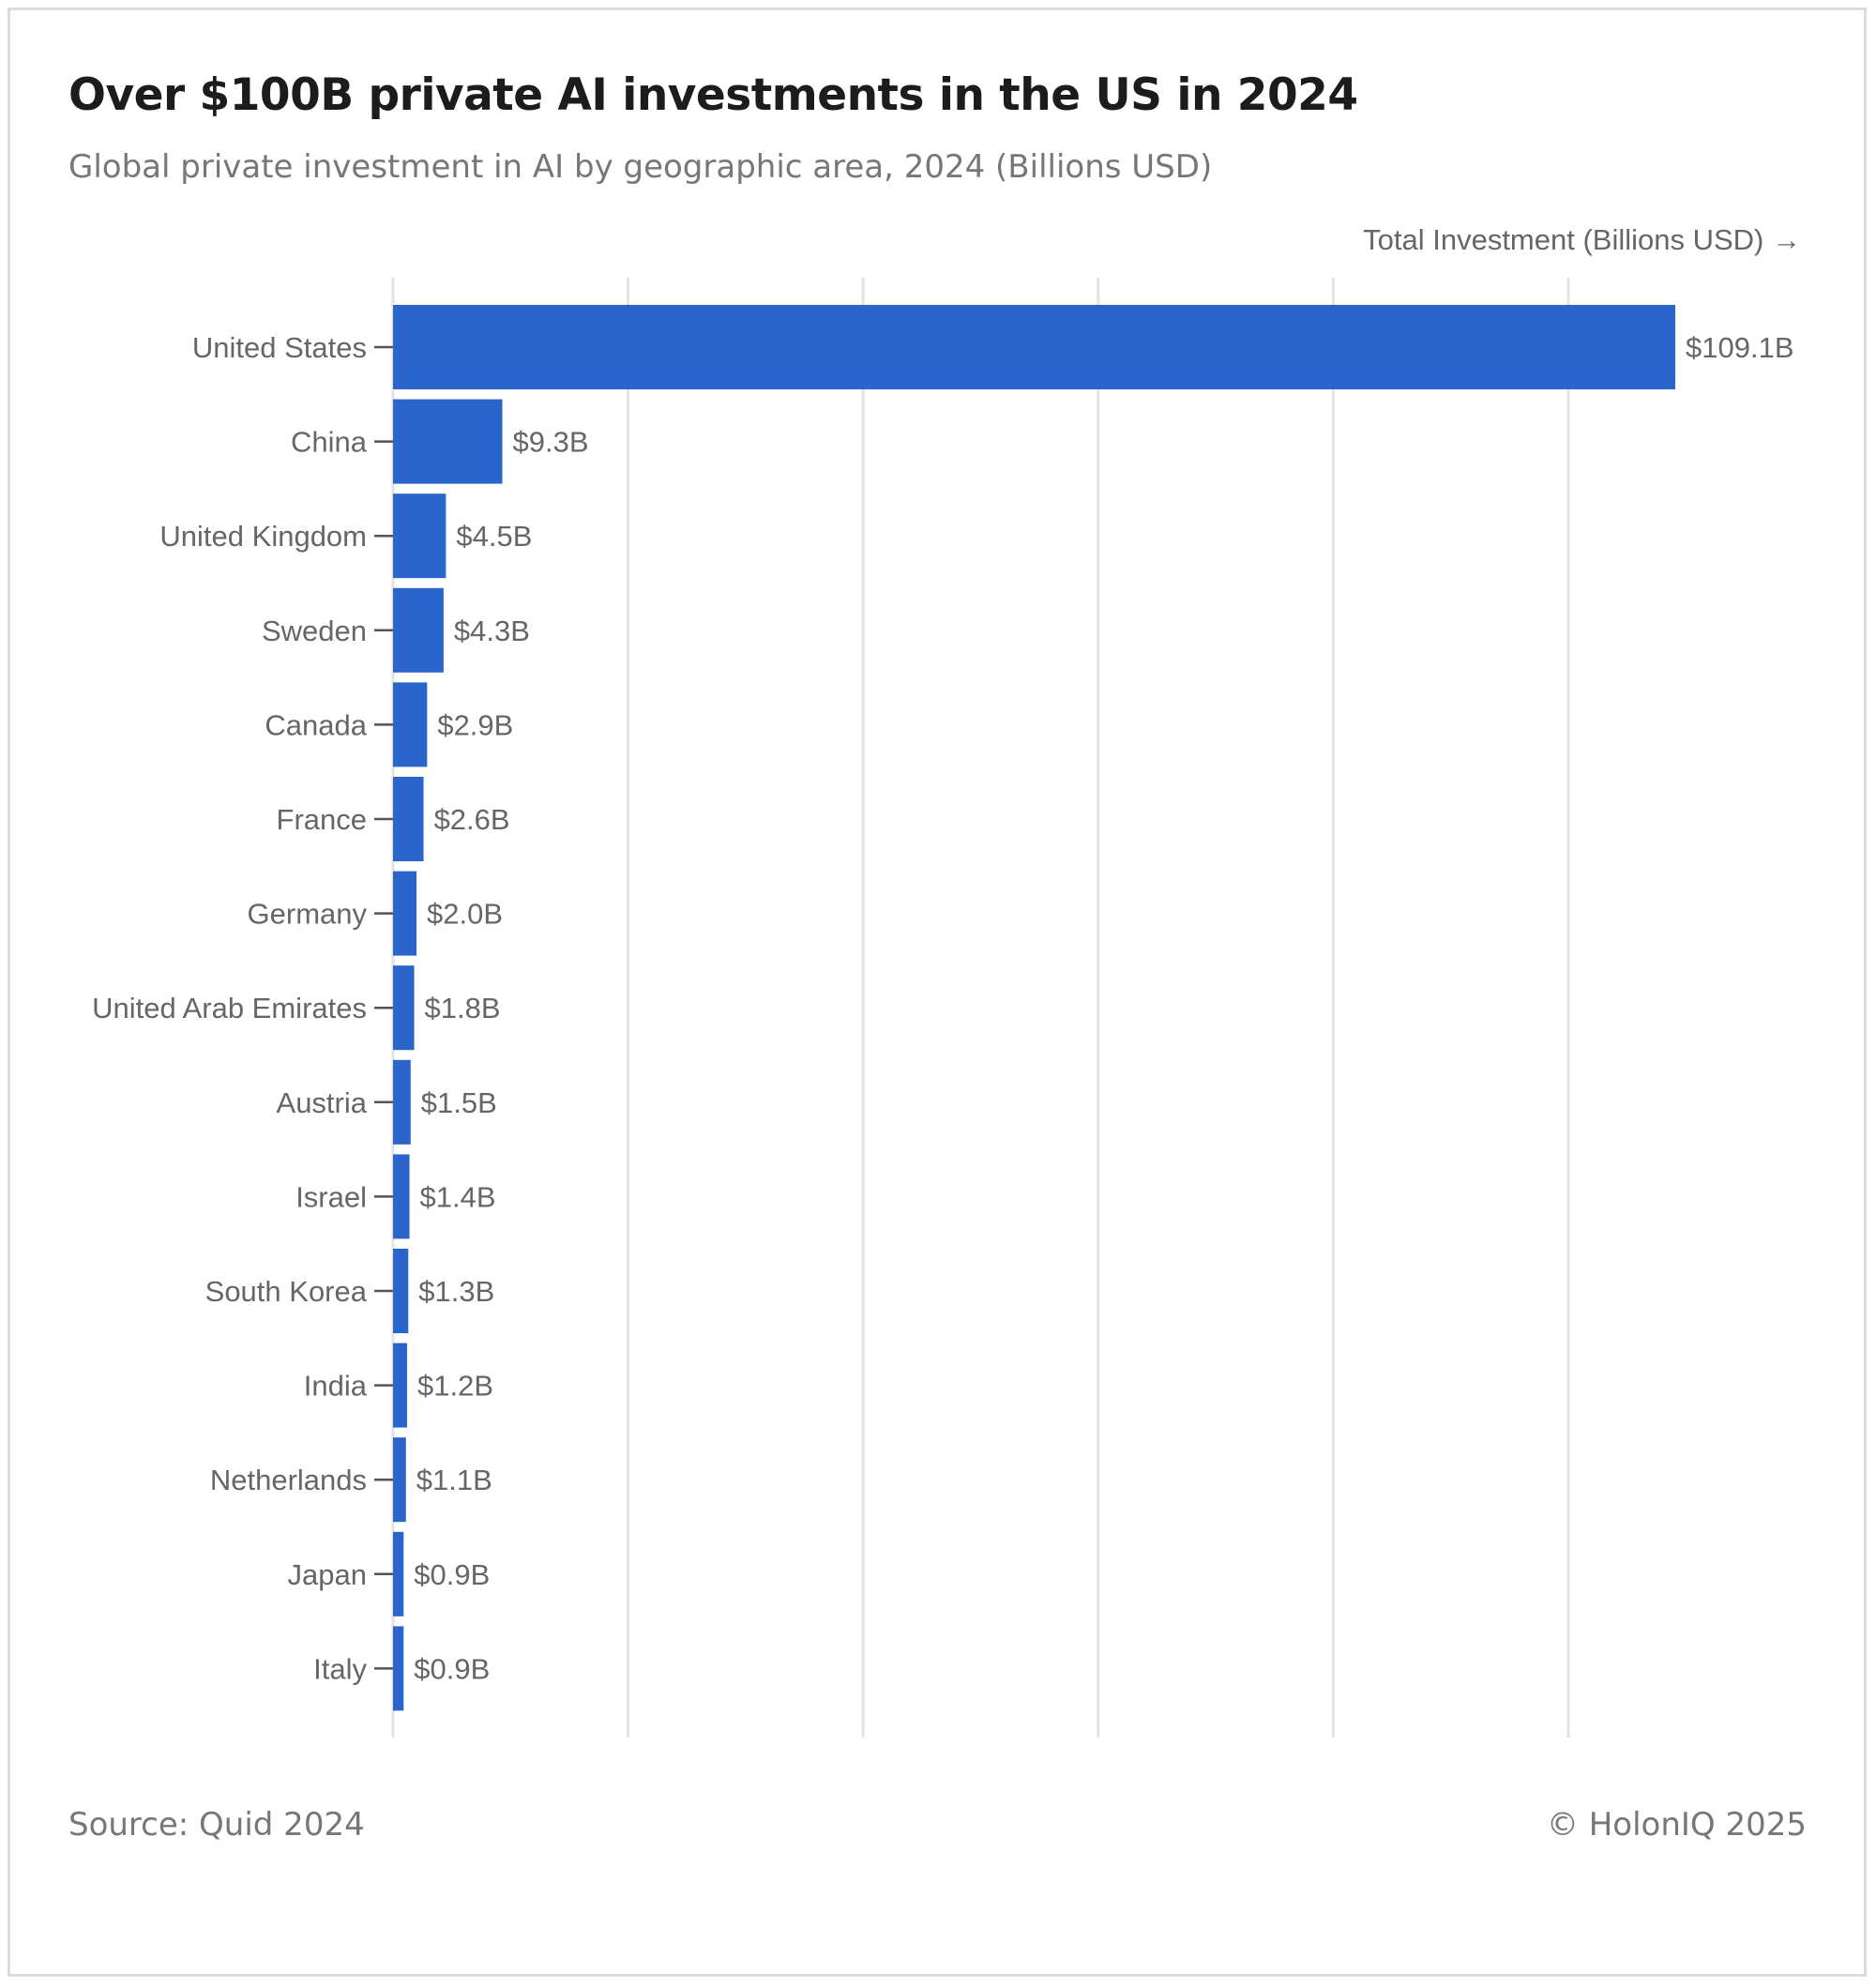  Describe the element at coordinates (472, 819) in the screenshot. I see `data-label: $2.6B` at that location.